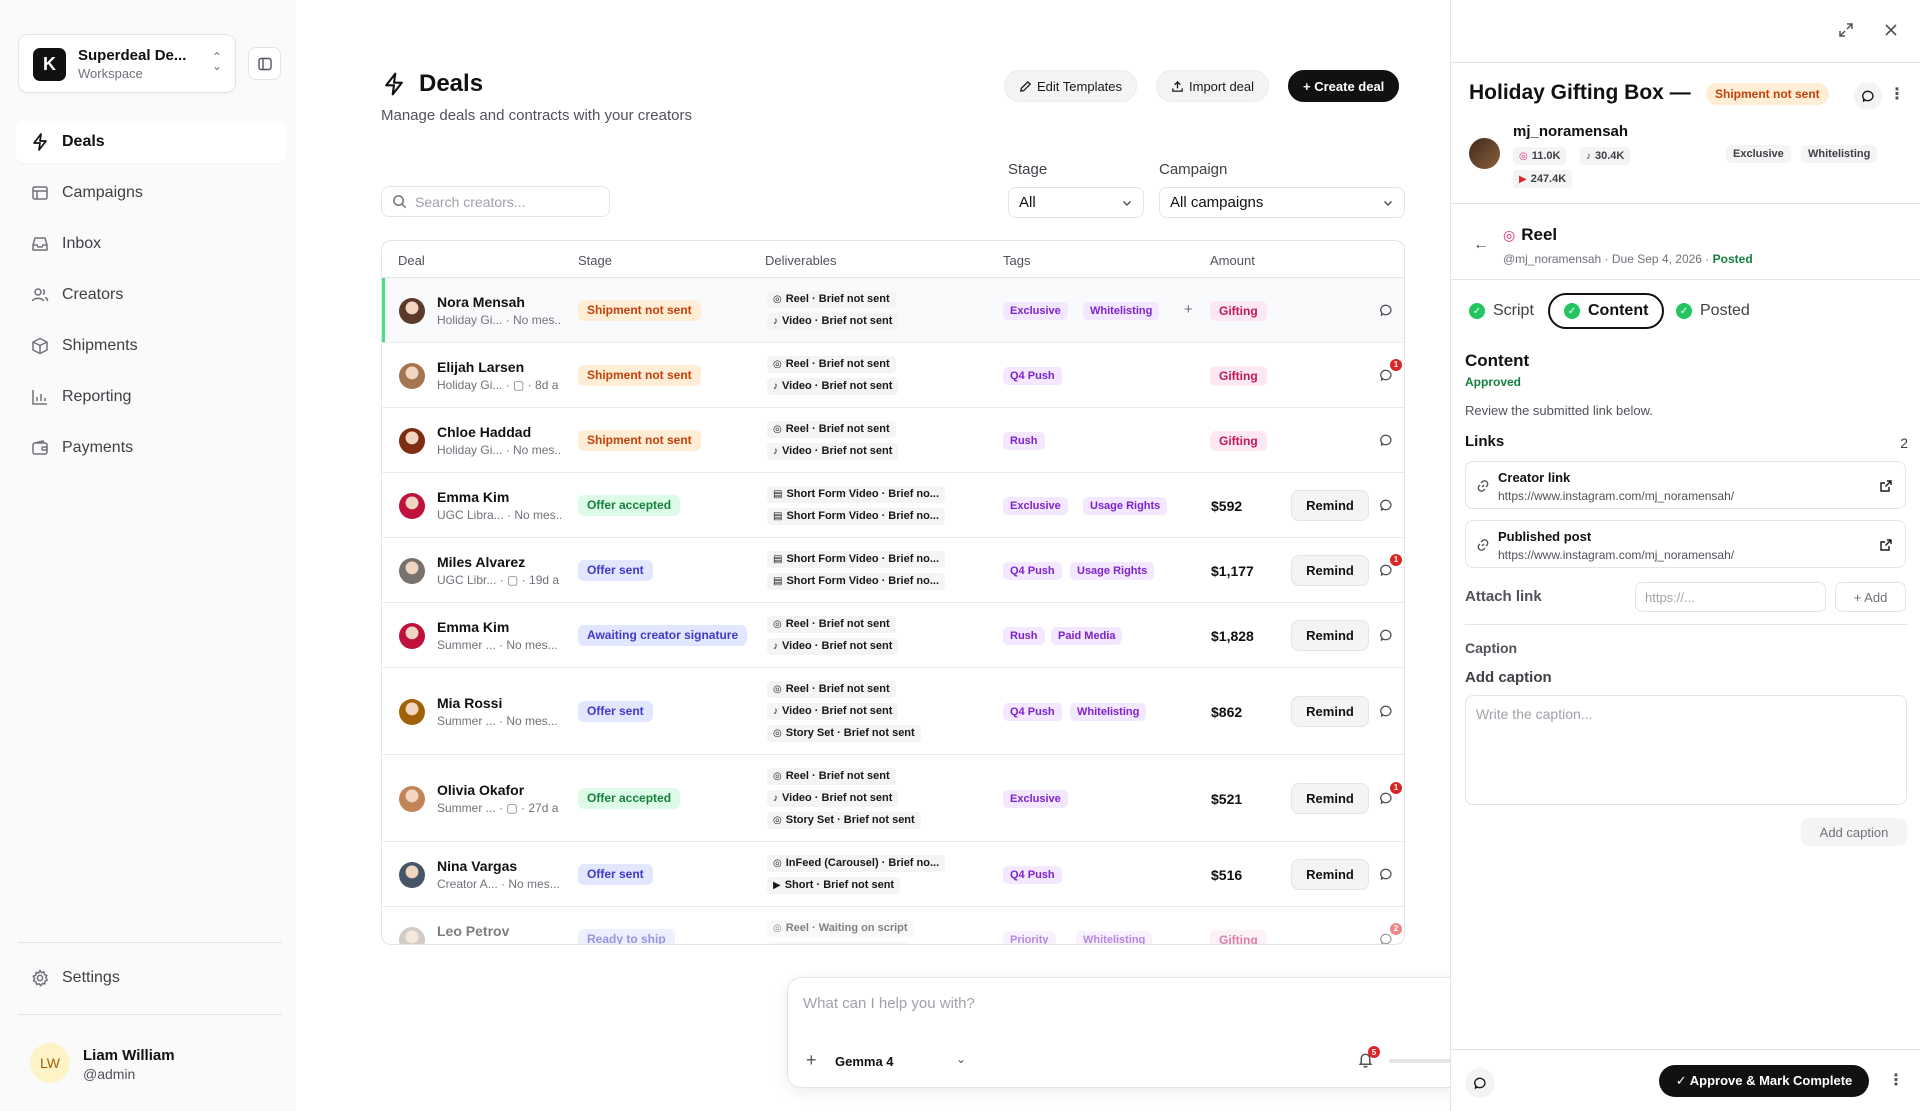 Image resolution: width=1920 pixels, height=1111 pixels. What do you see at coordinates (151, 448) in the screenshot?
I see `sidebar-item-payments: Payments` at bounding box center [151, 448].